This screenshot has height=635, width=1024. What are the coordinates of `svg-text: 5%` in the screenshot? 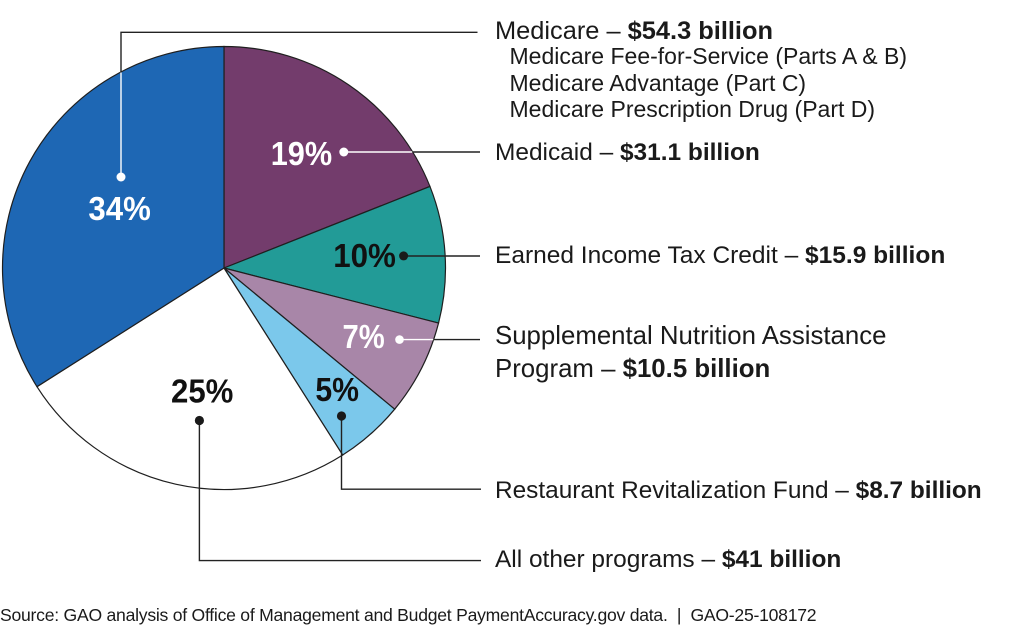 It's located at (337, 390).